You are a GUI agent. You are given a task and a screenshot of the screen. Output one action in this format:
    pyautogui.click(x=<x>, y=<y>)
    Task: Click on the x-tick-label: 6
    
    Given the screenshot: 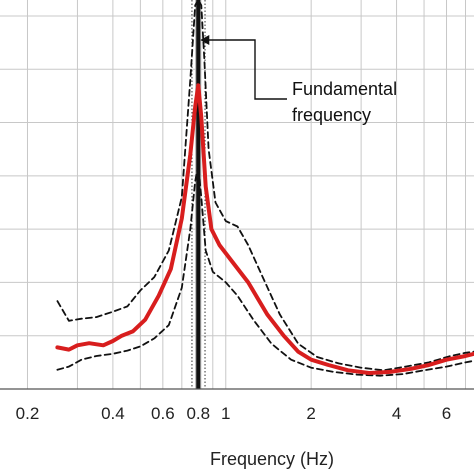 What is the action you would take?
    pyautogui.click(x=446, y=413)
    